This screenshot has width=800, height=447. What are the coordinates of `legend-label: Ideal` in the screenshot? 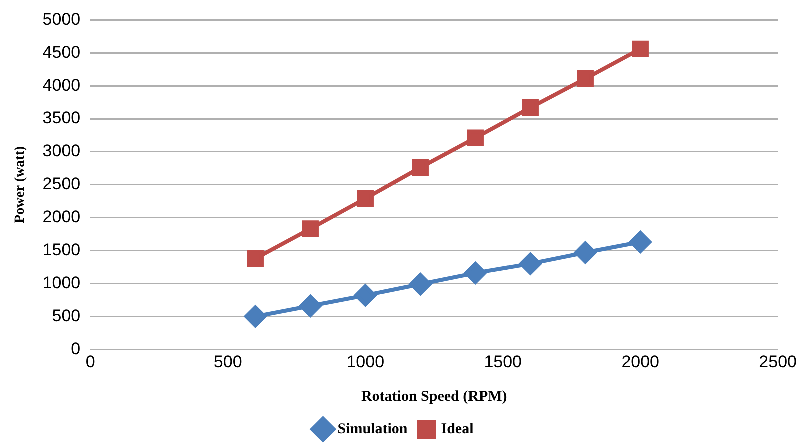 It's located at (457, 429).